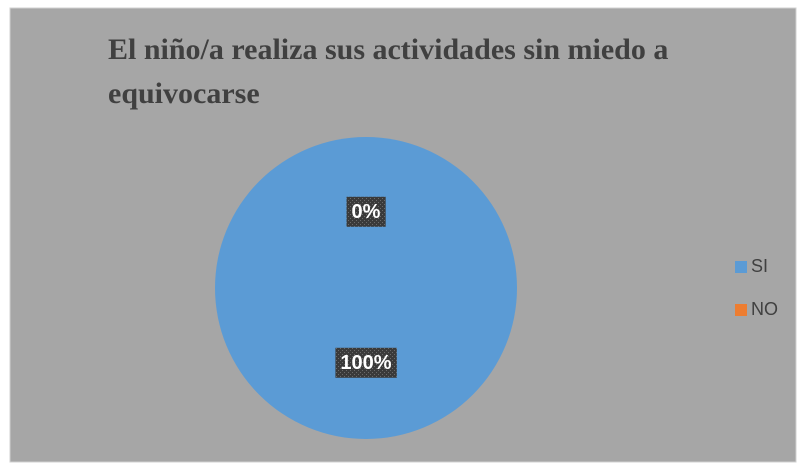 The width and height of the screenshot is (798, 464). Describe the element at coordinates (759, 266) in the screenshot. I see `legend-label: SI` at that location.